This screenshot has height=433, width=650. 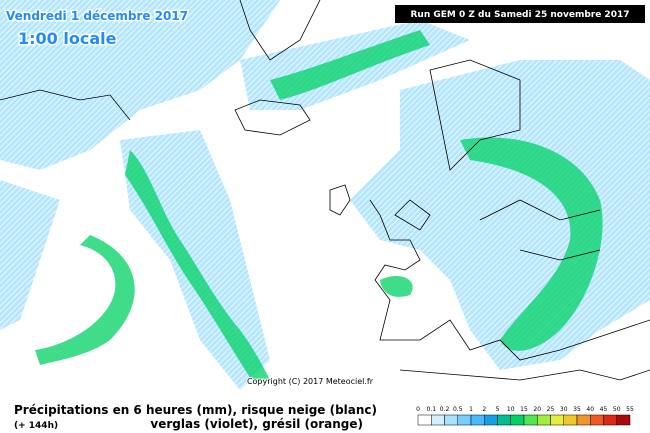 What do you see at coordinates (577, 409) in the screenshot?
I see `scale-label: 35` at bounding box center [577, 409].